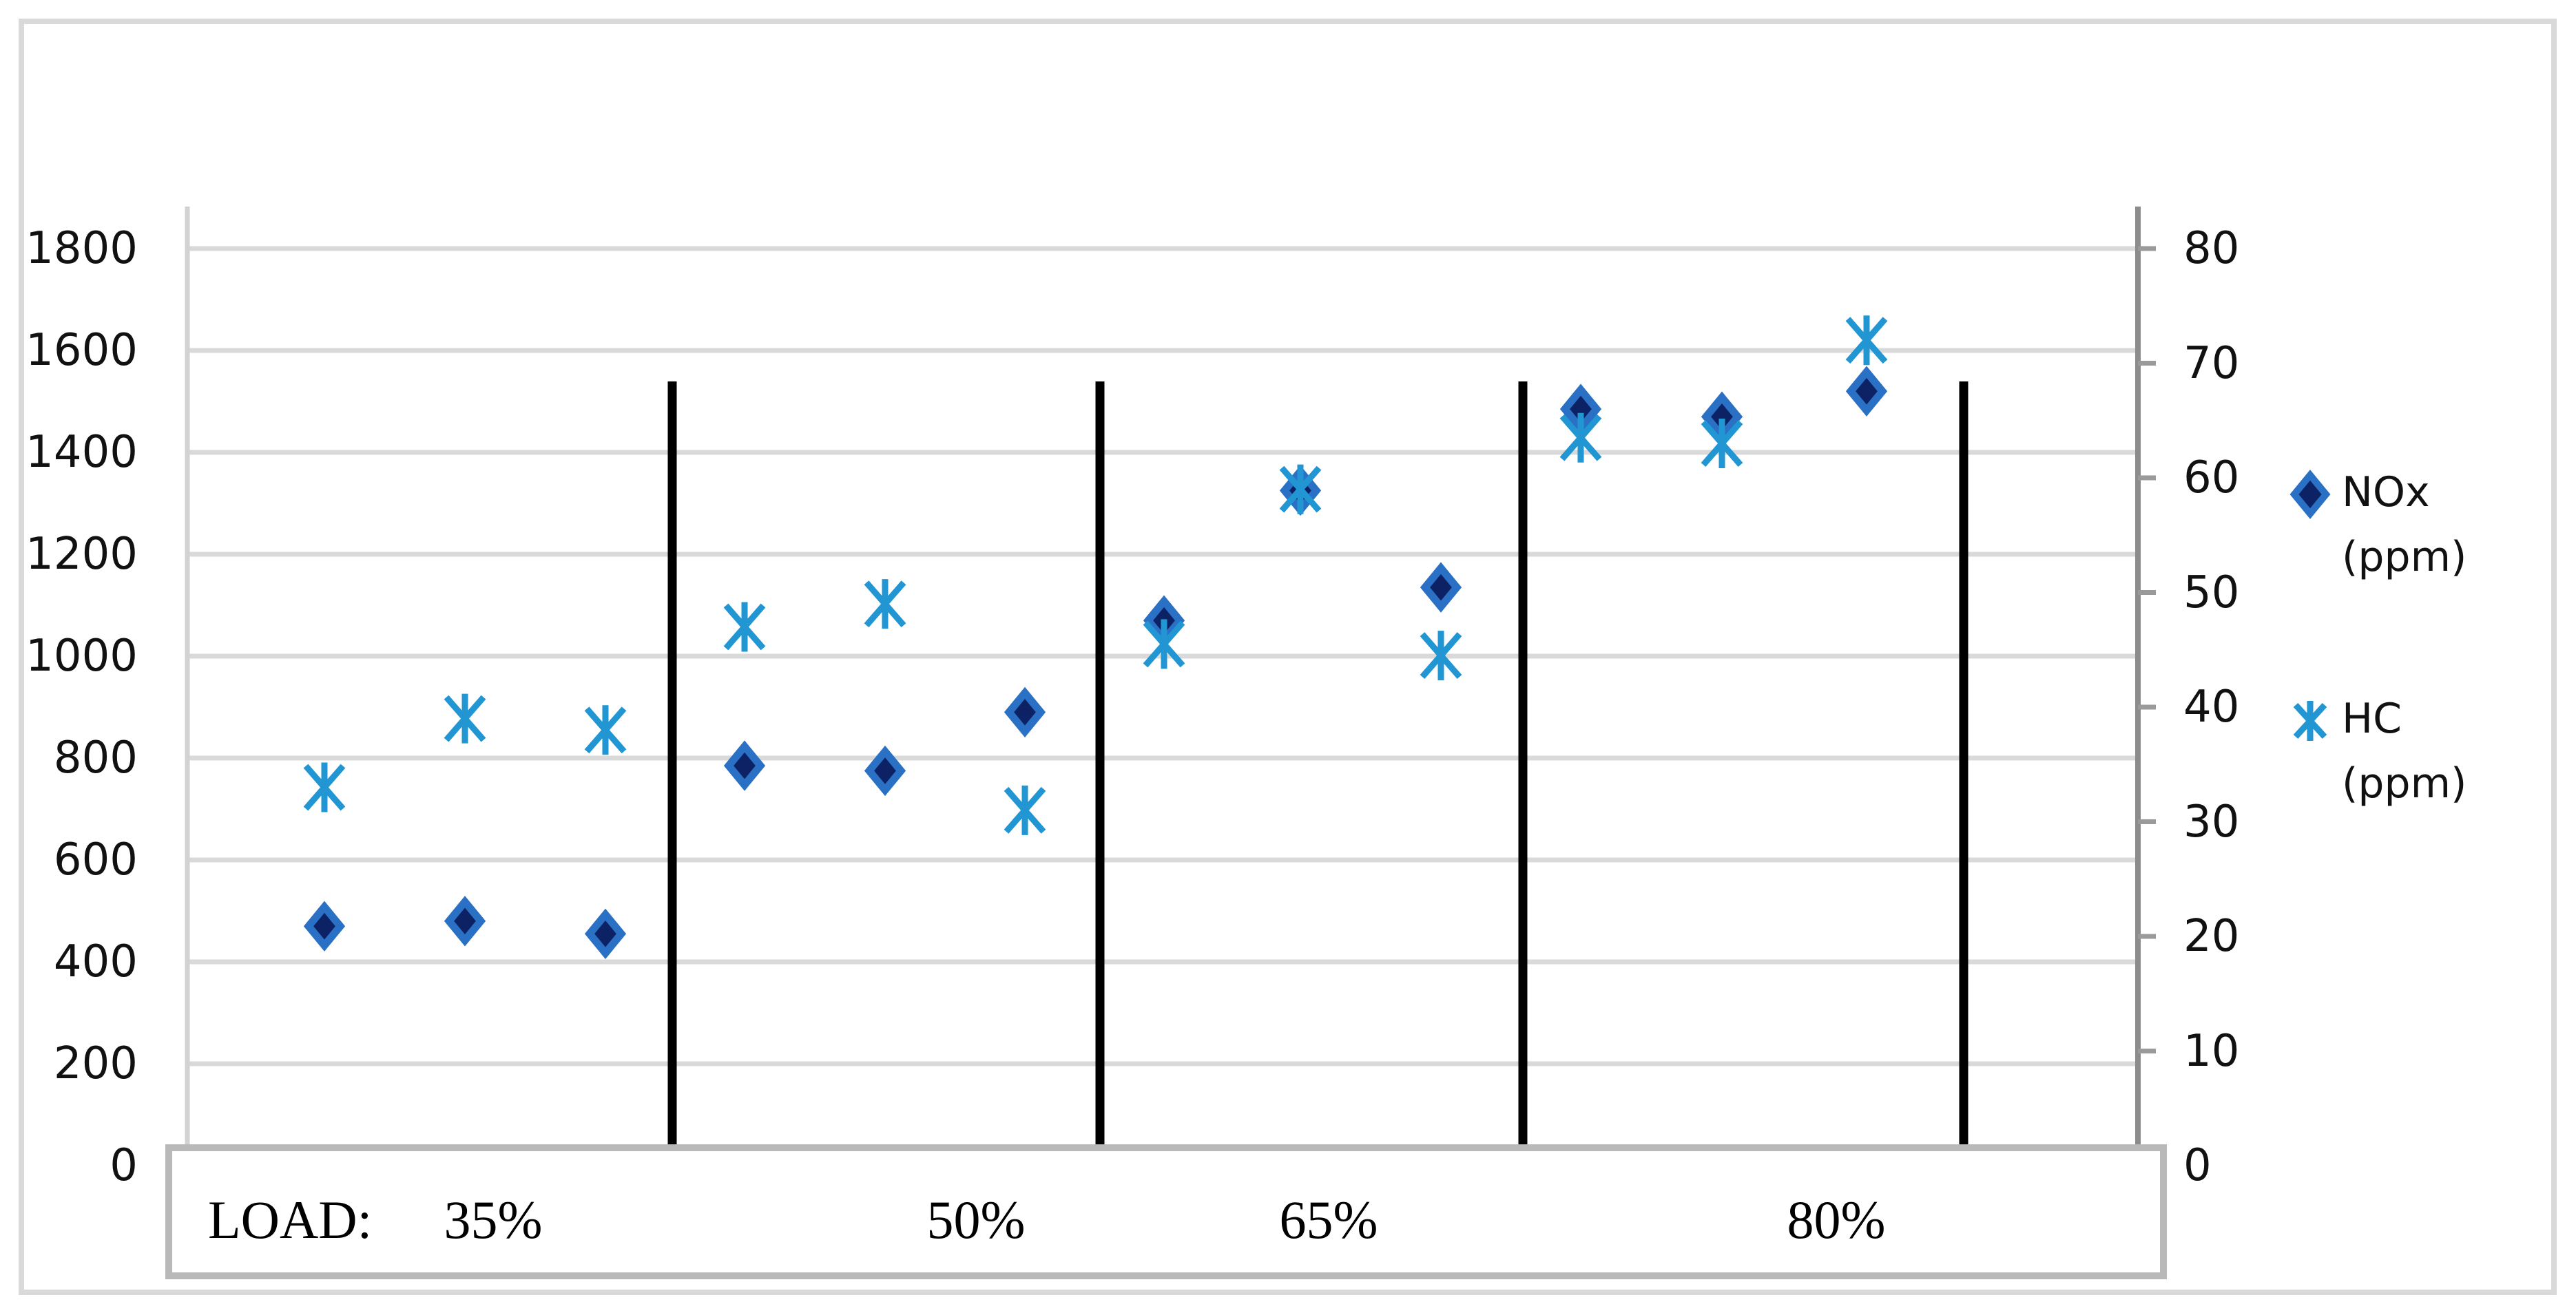  Describe the element at coordinates (2404, 524) in the screenshot. I see `legend-label-nox: NOx (ppm)` at that location.